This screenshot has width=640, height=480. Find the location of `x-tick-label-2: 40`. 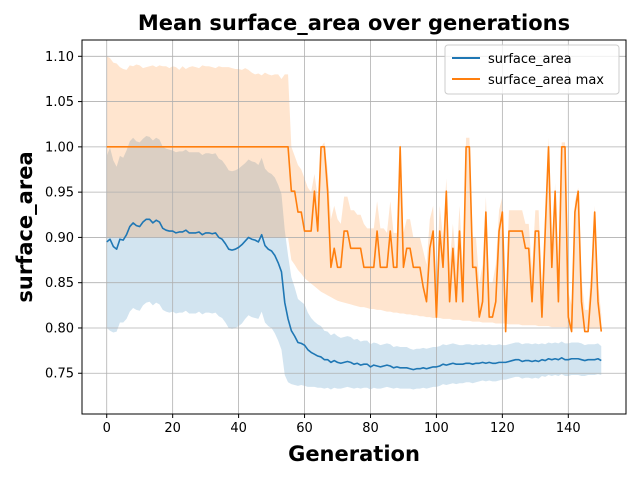

x-tick-label-2: 40 is located at coordinates (238, 428).